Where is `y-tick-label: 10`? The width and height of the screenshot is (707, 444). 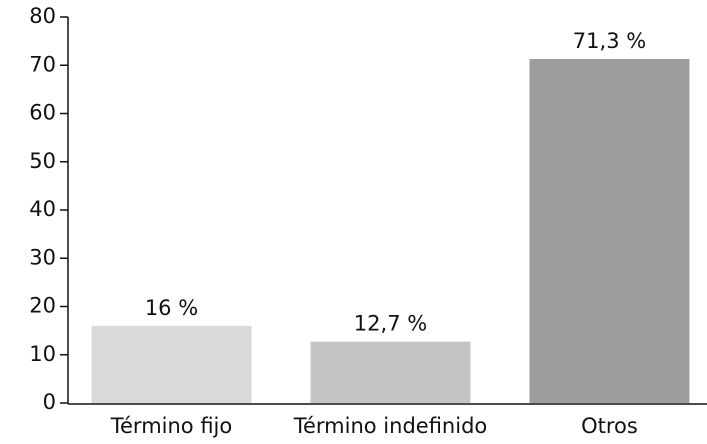
y-tick-label: 10 is located at coordinates (42, 354).